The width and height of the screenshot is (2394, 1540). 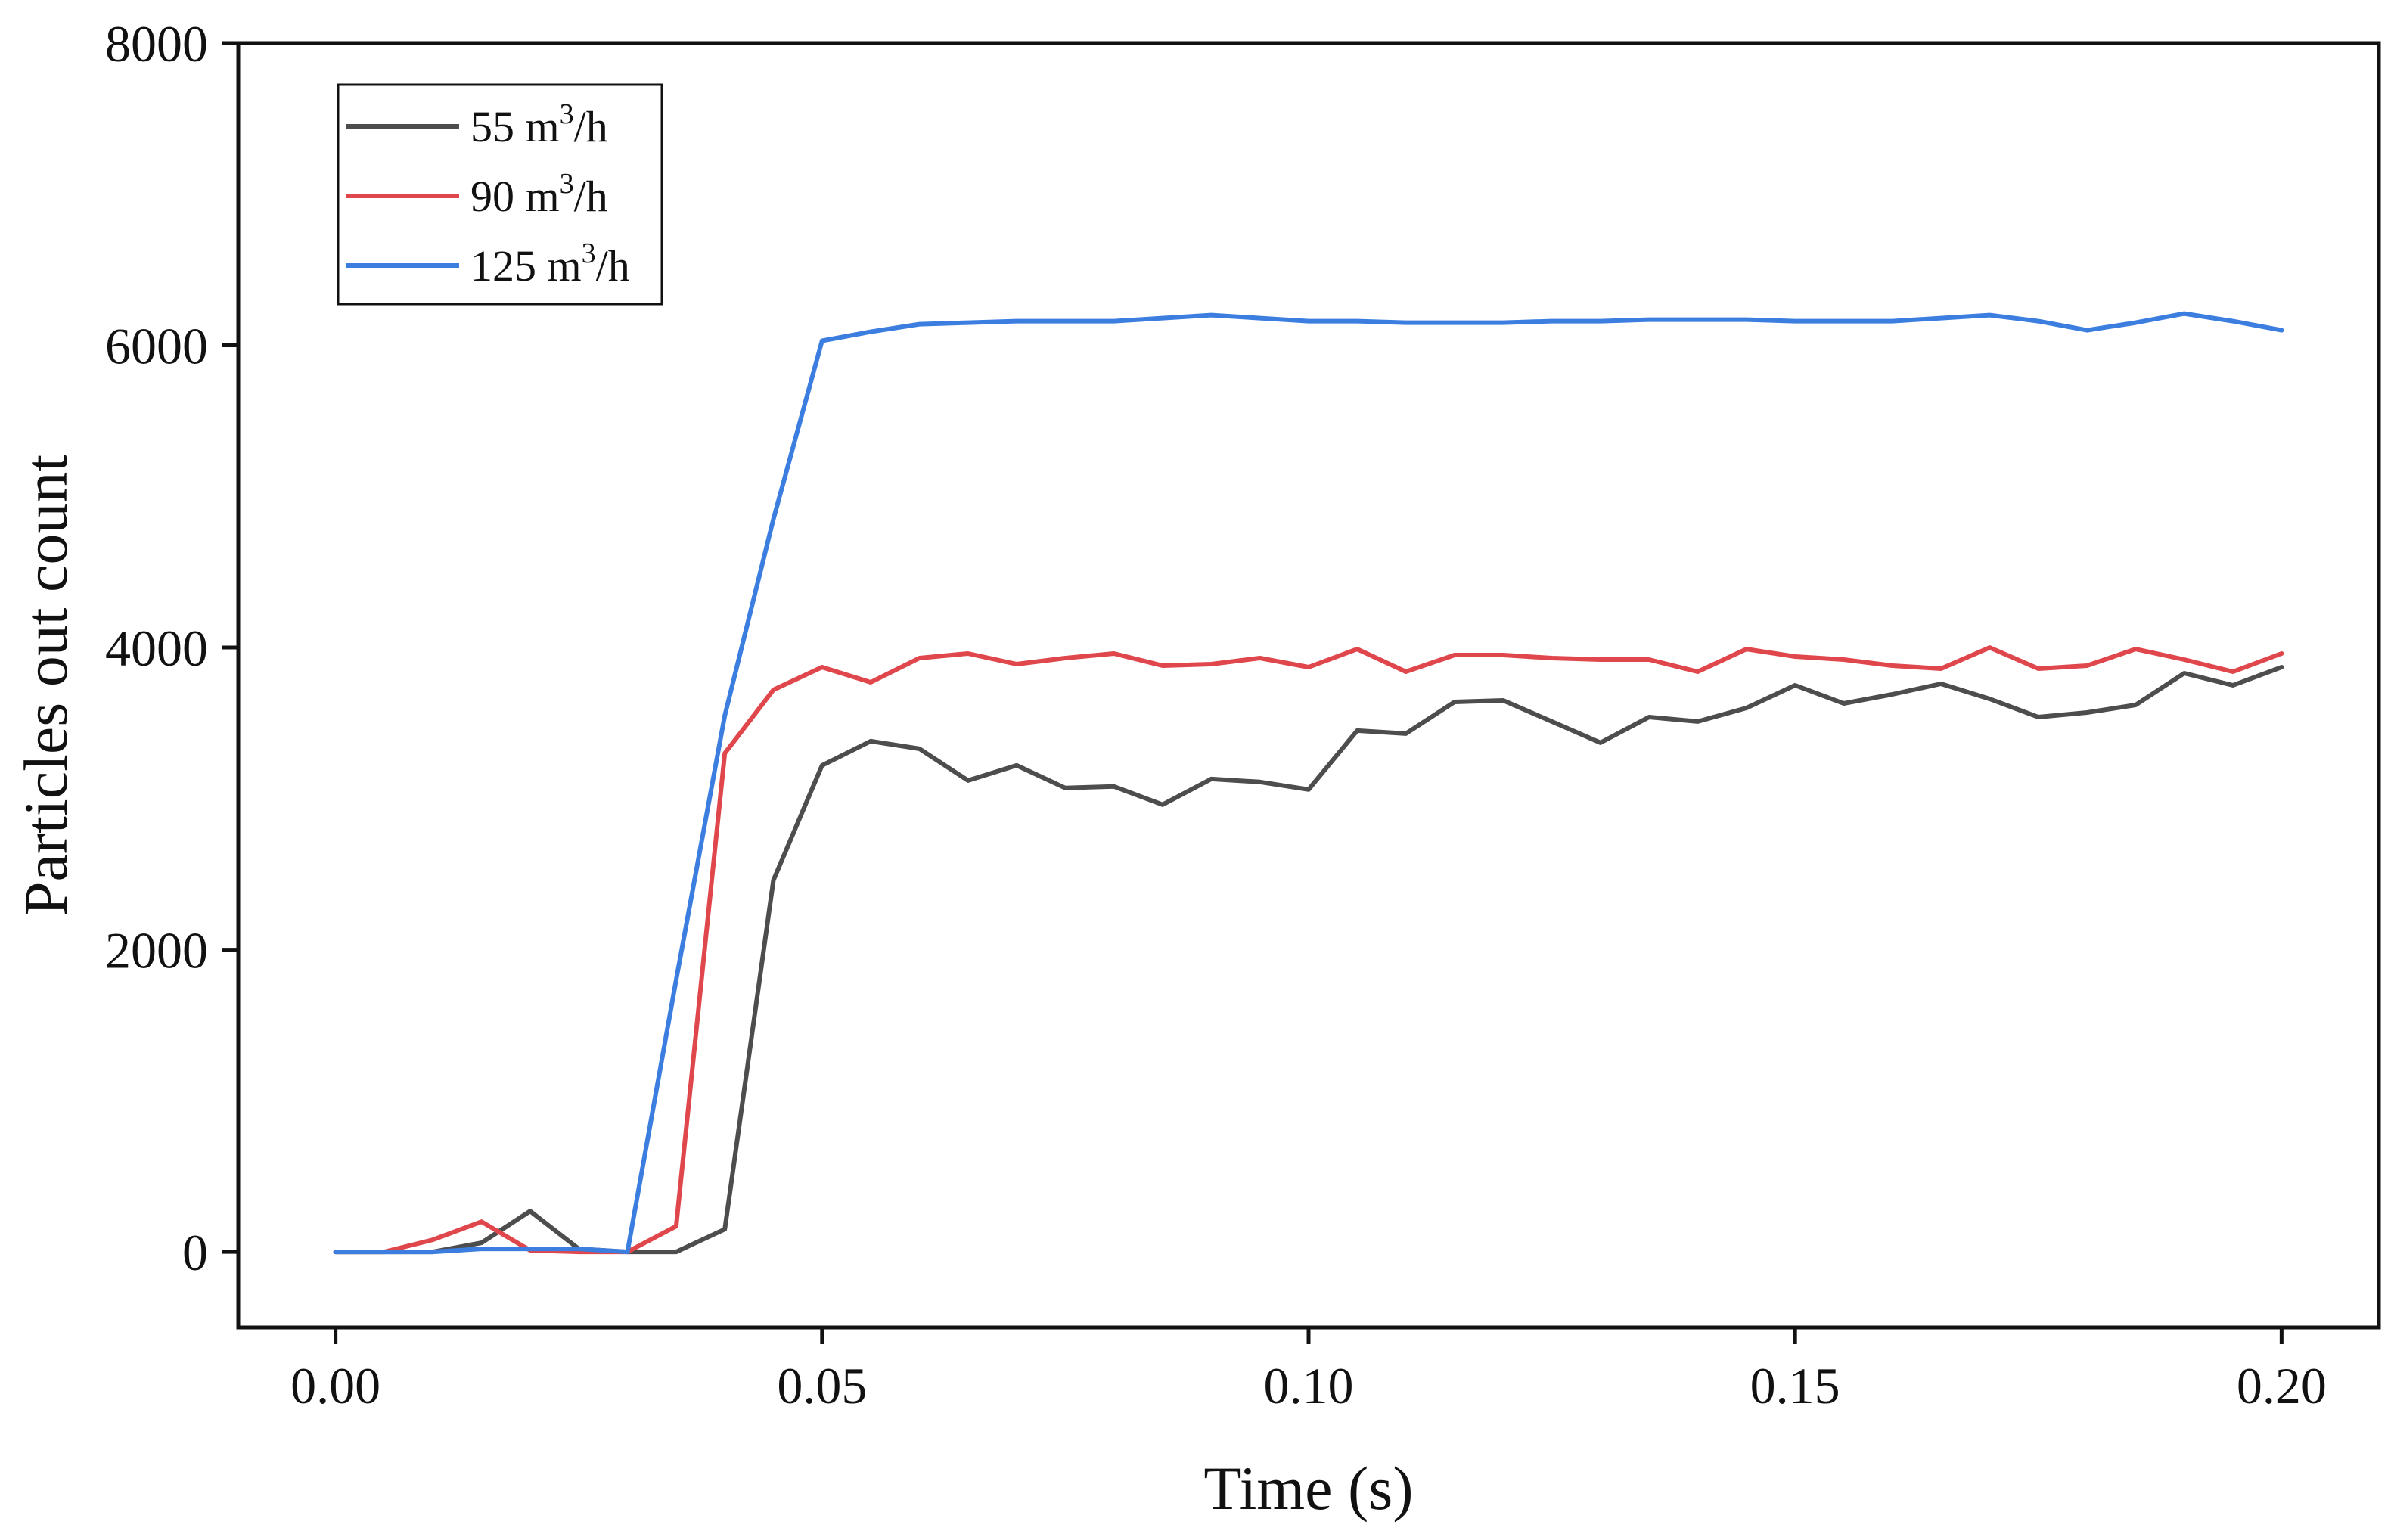 I want to click on y-tick-label: 4000, so click(x=156, y=648).